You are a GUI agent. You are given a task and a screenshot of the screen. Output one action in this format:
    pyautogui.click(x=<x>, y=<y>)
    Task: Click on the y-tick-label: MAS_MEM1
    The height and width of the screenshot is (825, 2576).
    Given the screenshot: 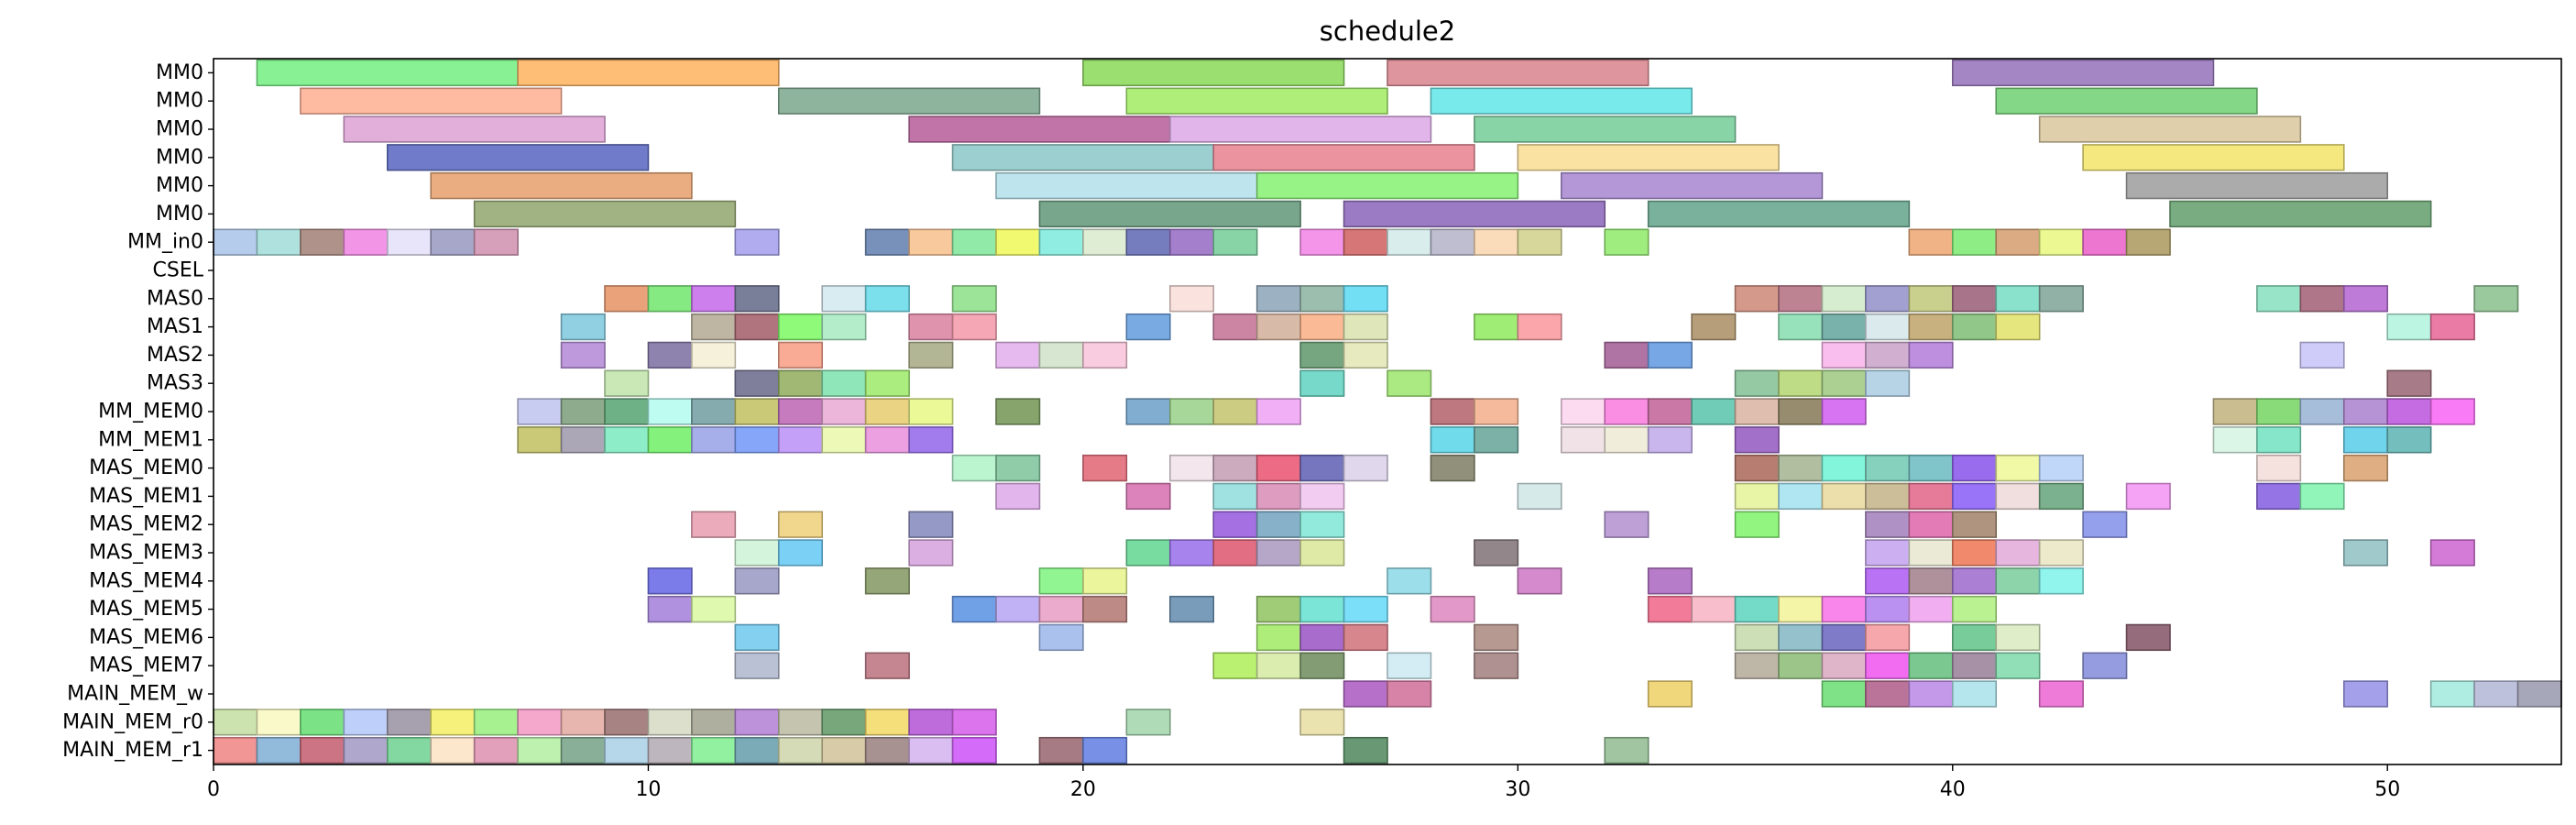 What is the action you would take?
    pyautogui.click(x=146, y=496)
    